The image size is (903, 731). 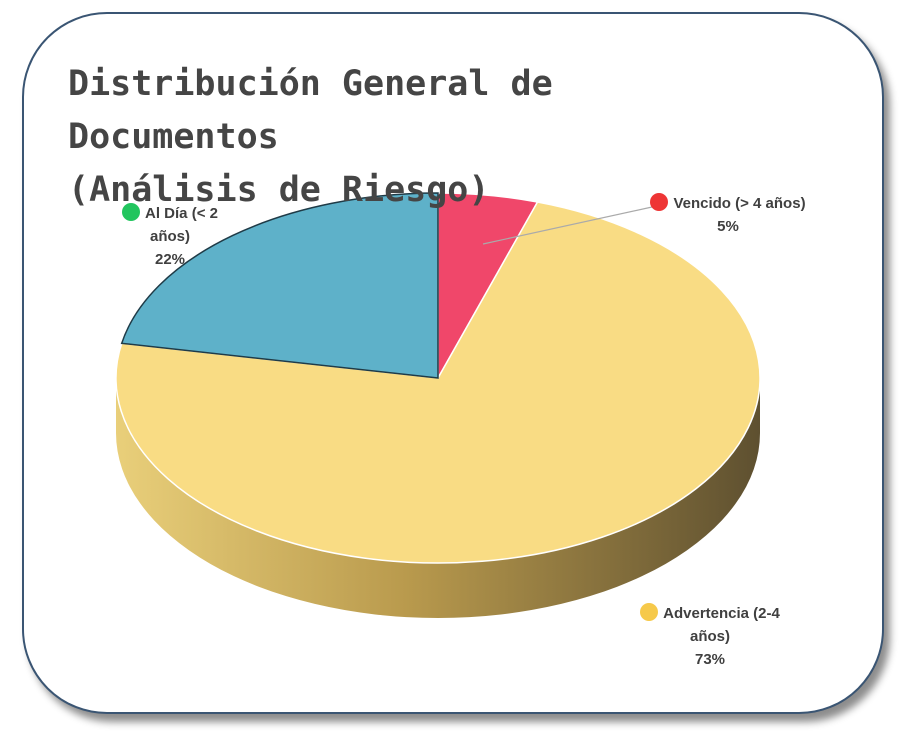 What do you see at coordinates (170, 259) in the screenshot?
I see `label-value: 22%` at bounding box center [170, 259].